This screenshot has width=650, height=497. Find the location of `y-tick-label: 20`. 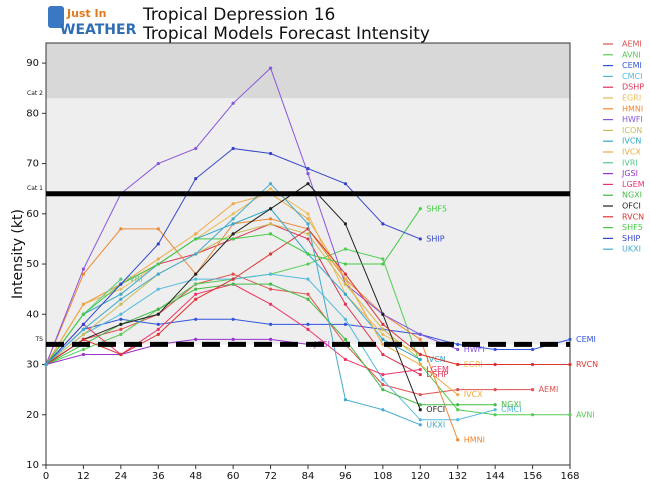

y-tick-label: 20 is located at coordinates (32, 415).